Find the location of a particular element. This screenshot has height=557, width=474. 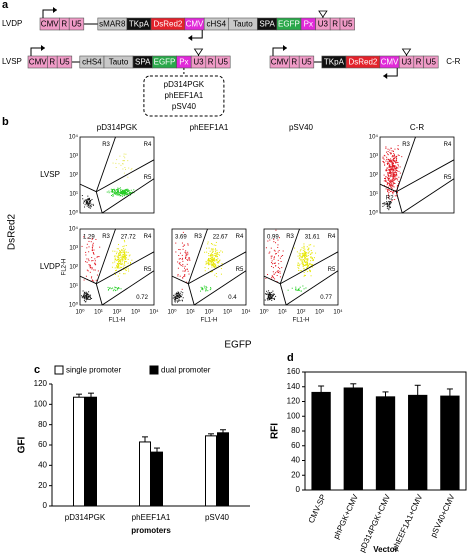

flow-plot: R3 R4 R5 1.29 27.72 0.72 is located at coordinates (117, 267).